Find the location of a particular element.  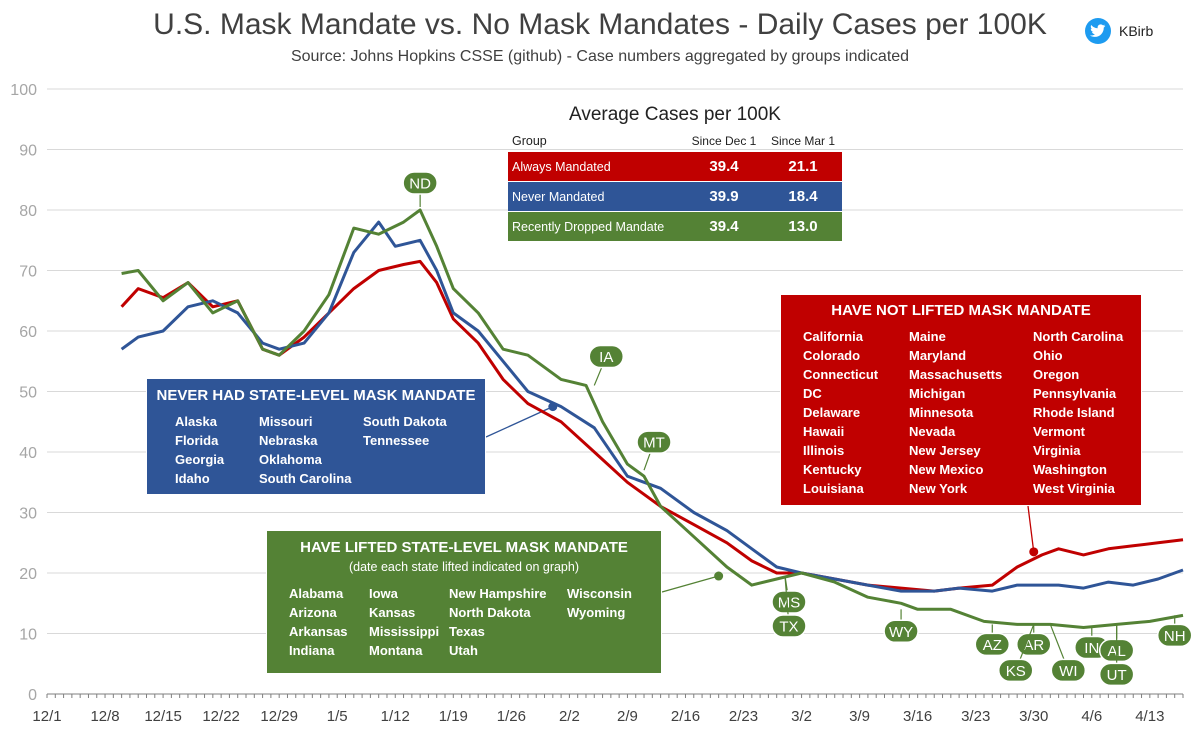

table-row: Never Mandated 39.9 18.4 is located at coordinates (675, 197).